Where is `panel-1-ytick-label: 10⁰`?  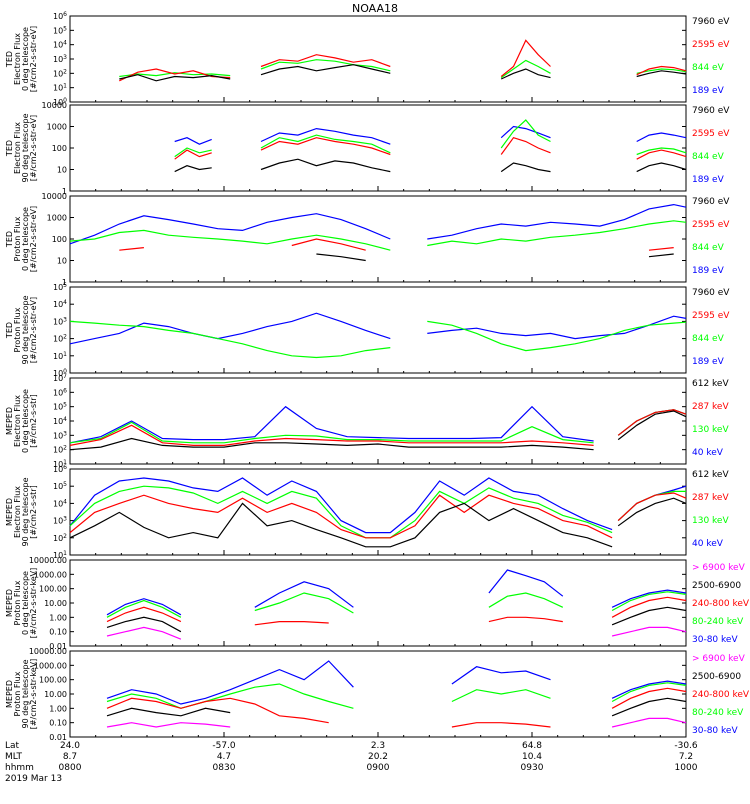
panel-1-ytick-label: 10⁰ is located at coordinates (60, 102).